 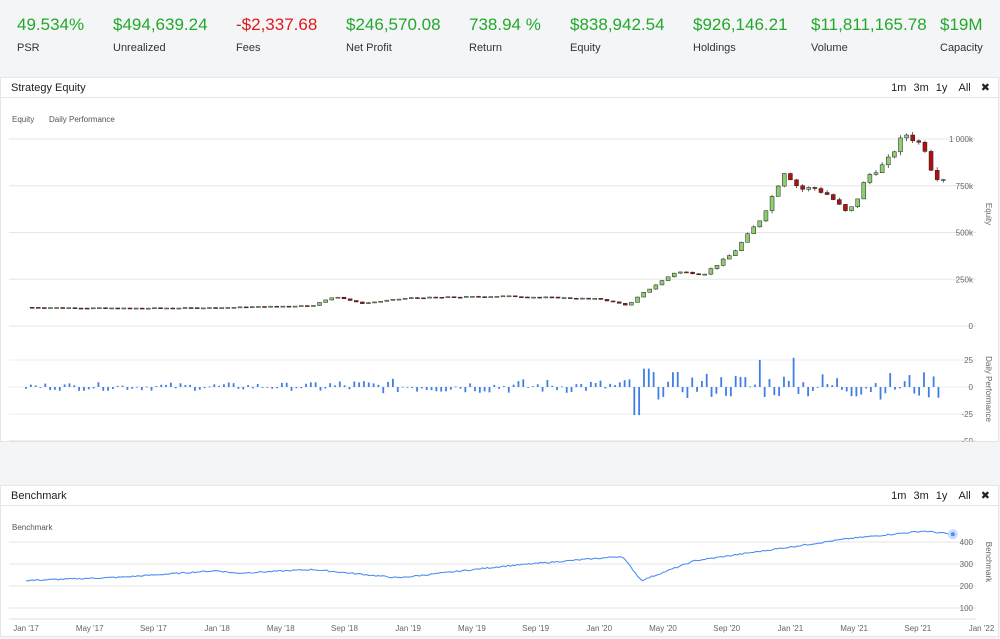 I want to click on panel-title: Benchmark, so click(x=39, y=496).